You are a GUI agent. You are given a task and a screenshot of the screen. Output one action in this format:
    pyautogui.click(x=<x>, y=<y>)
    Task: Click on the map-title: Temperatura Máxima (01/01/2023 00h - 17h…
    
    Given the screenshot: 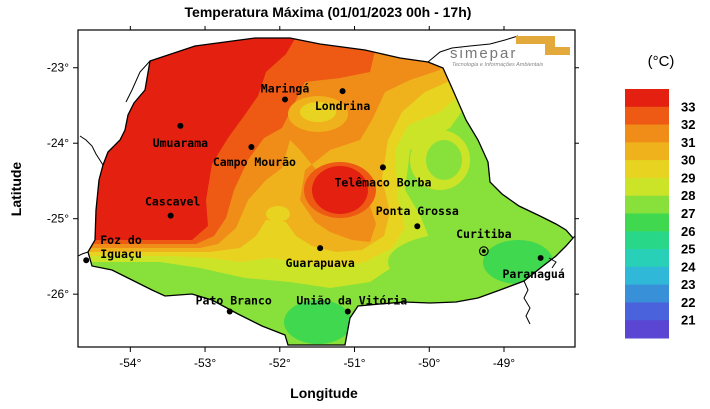 What is the action you would take?
    pyautogui.click(x=328, y=12)
    